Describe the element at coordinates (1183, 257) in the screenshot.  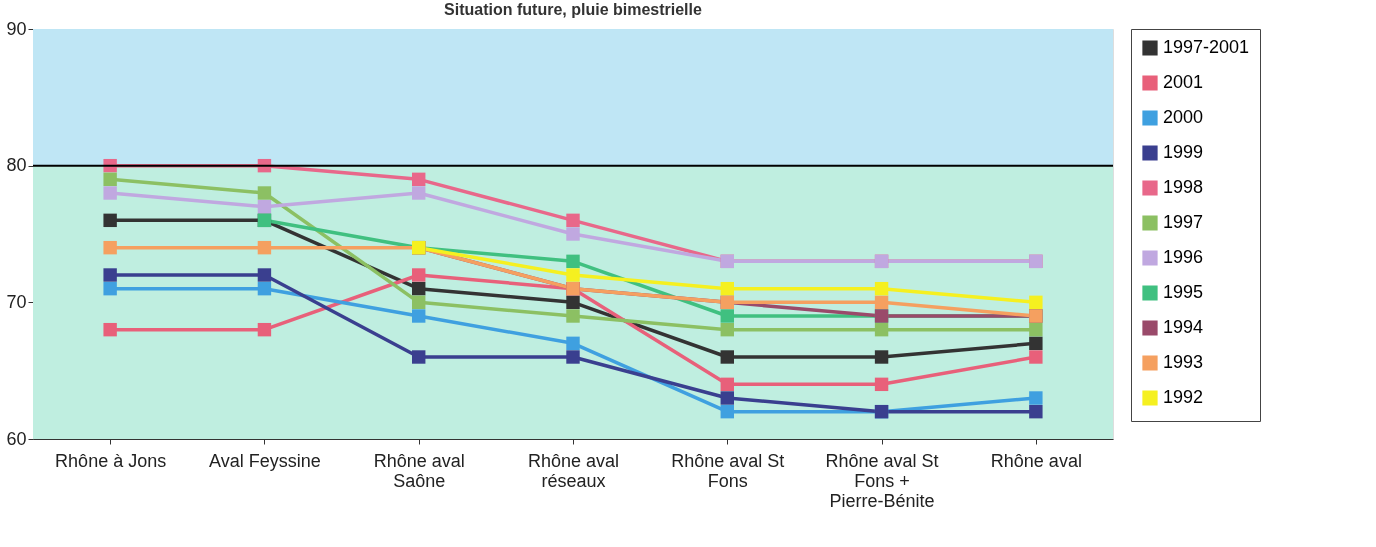
I see `legend-label: 1996` at that location.